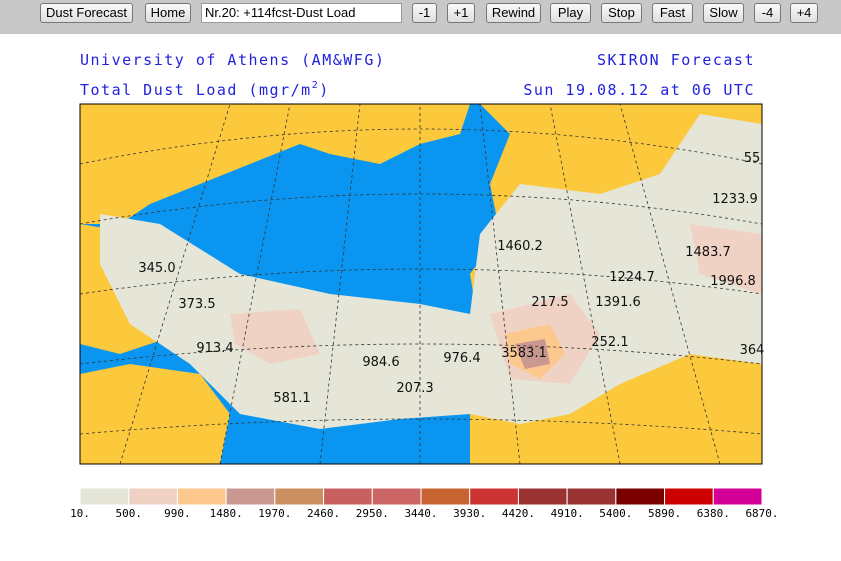 The width and height of the screenshot is (841, 561). Describe the element at coordinates (735, 199) in the screenshot. I see `map-label: 1233.9` at that location.